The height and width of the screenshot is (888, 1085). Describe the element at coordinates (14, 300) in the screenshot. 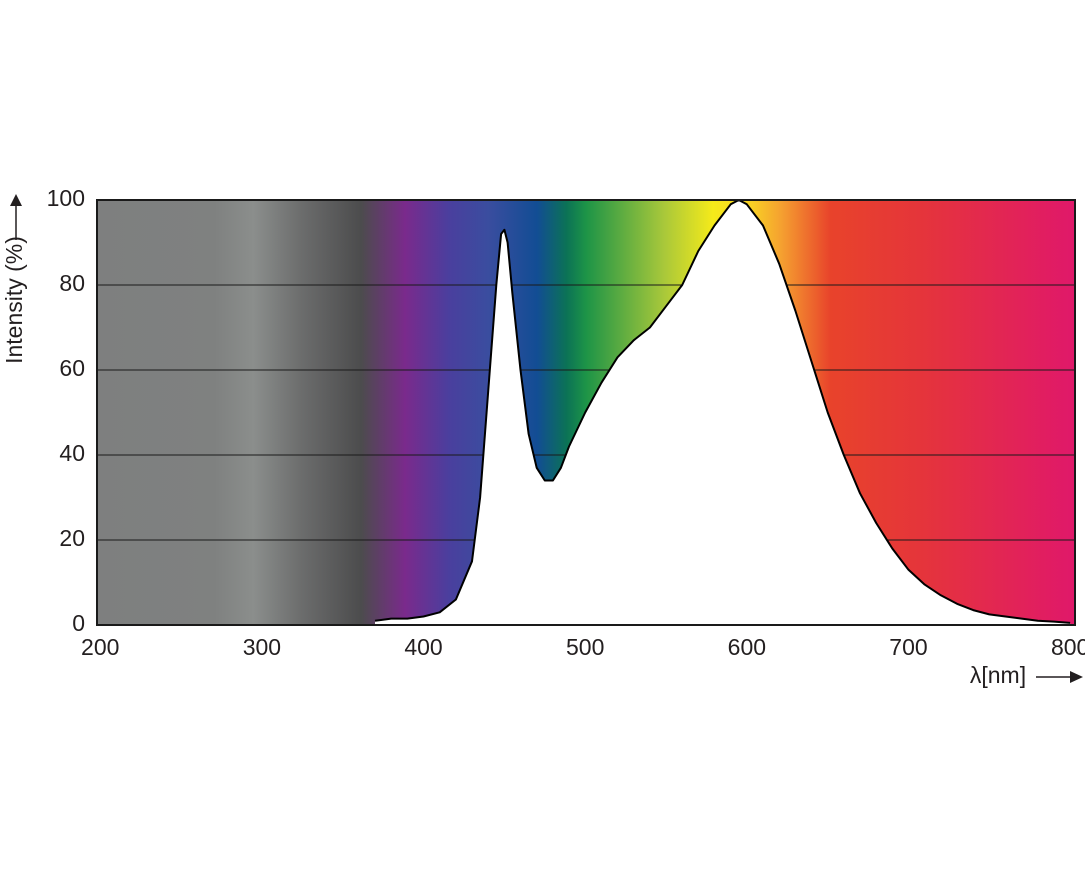

I see `y-axis-label: Intensity (%)` at that location.